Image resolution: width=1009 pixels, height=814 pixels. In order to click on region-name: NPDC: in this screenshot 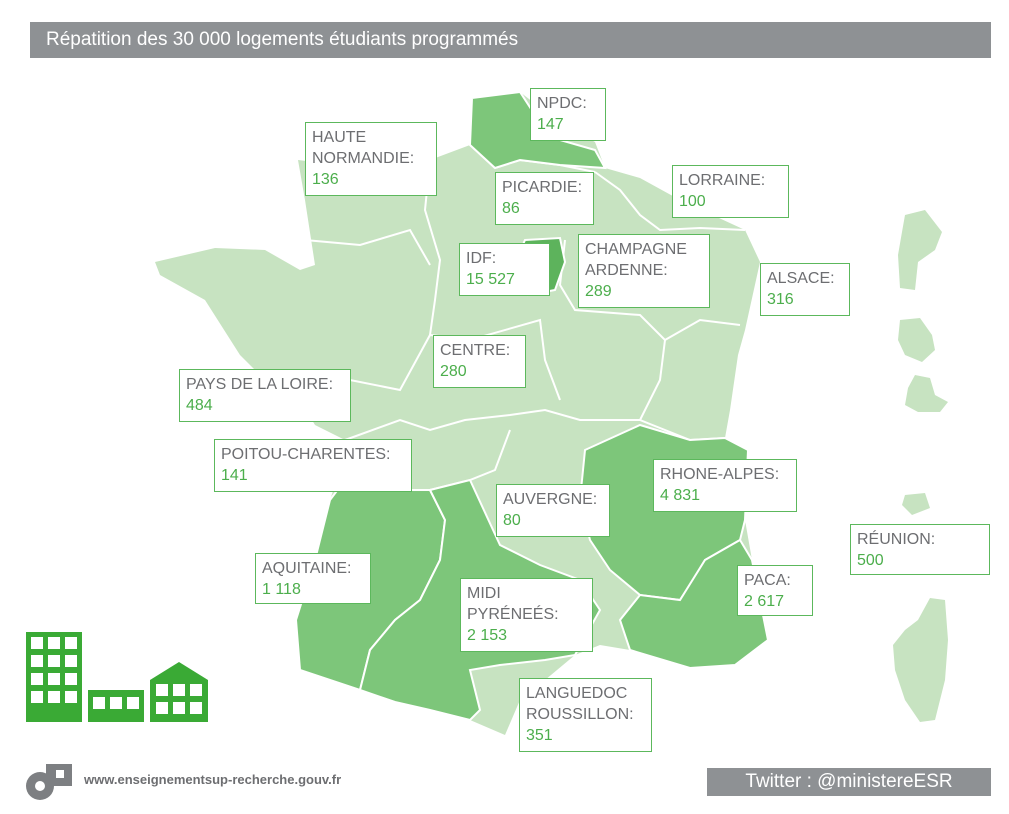, I will do `click(562, 103)`.